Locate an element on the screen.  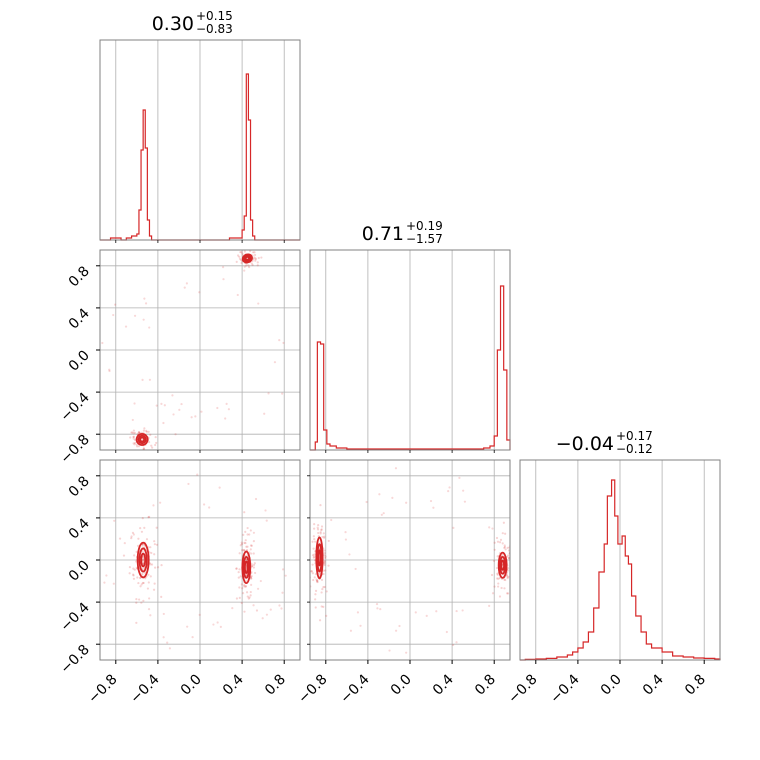
x-tick-label: −0.4 is located at coordinates (564, 688).